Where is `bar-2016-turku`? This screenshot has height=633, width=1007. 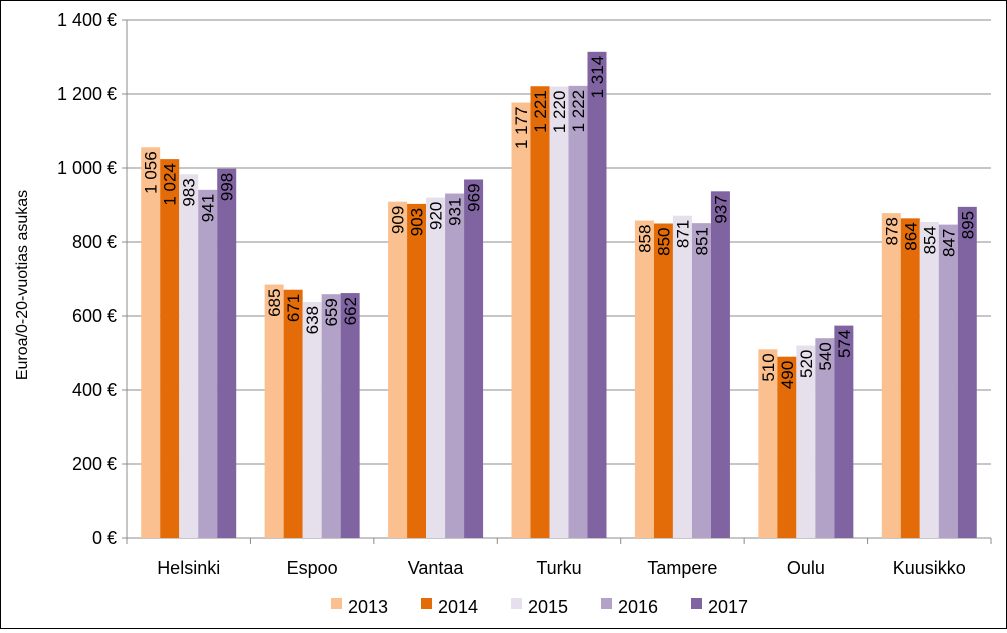
bar-2016-turku is located at coordinates (578, 312).